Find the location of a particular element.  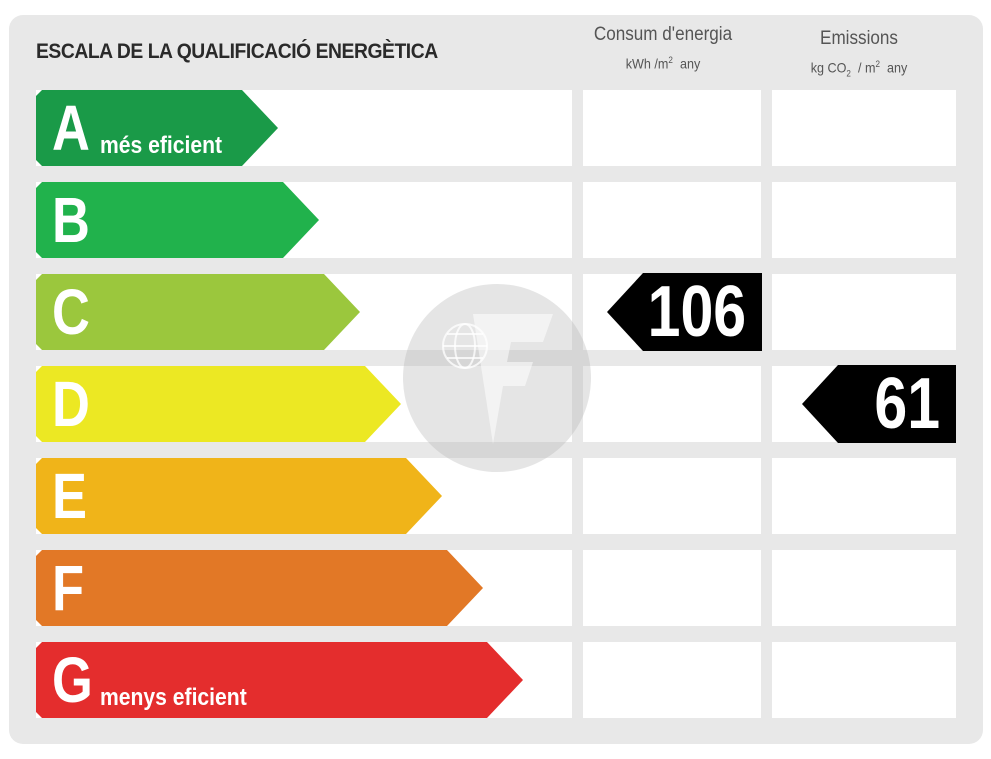

consumption-unit-a: kWh /m is located at coordinates (647, 63).